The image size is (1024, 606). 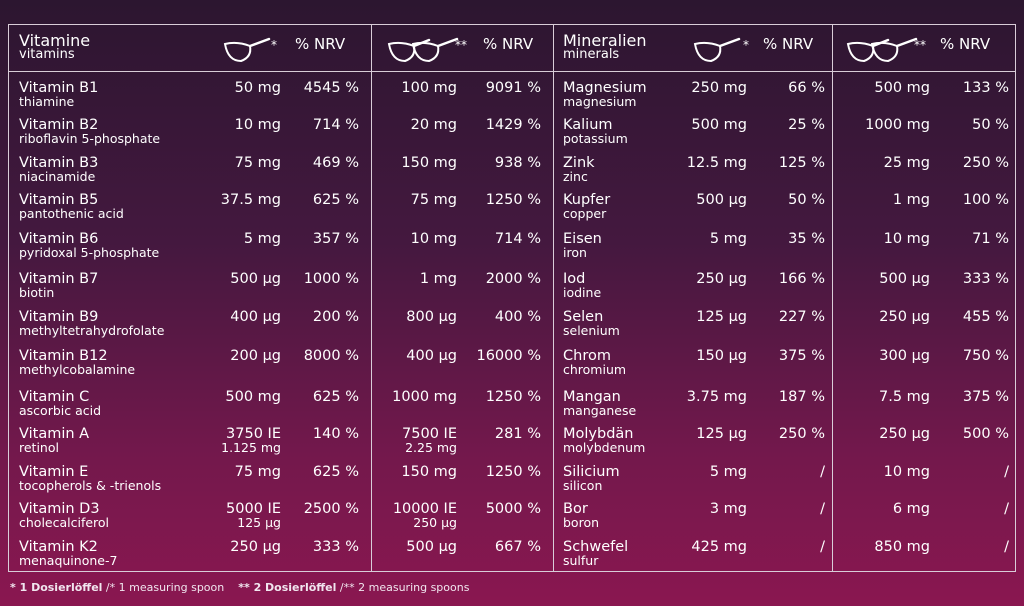 What do you see at coordinates (39, 447) in the screenshot?
I see `vitamin-subname: retinol` at bounding box center [39, 447].